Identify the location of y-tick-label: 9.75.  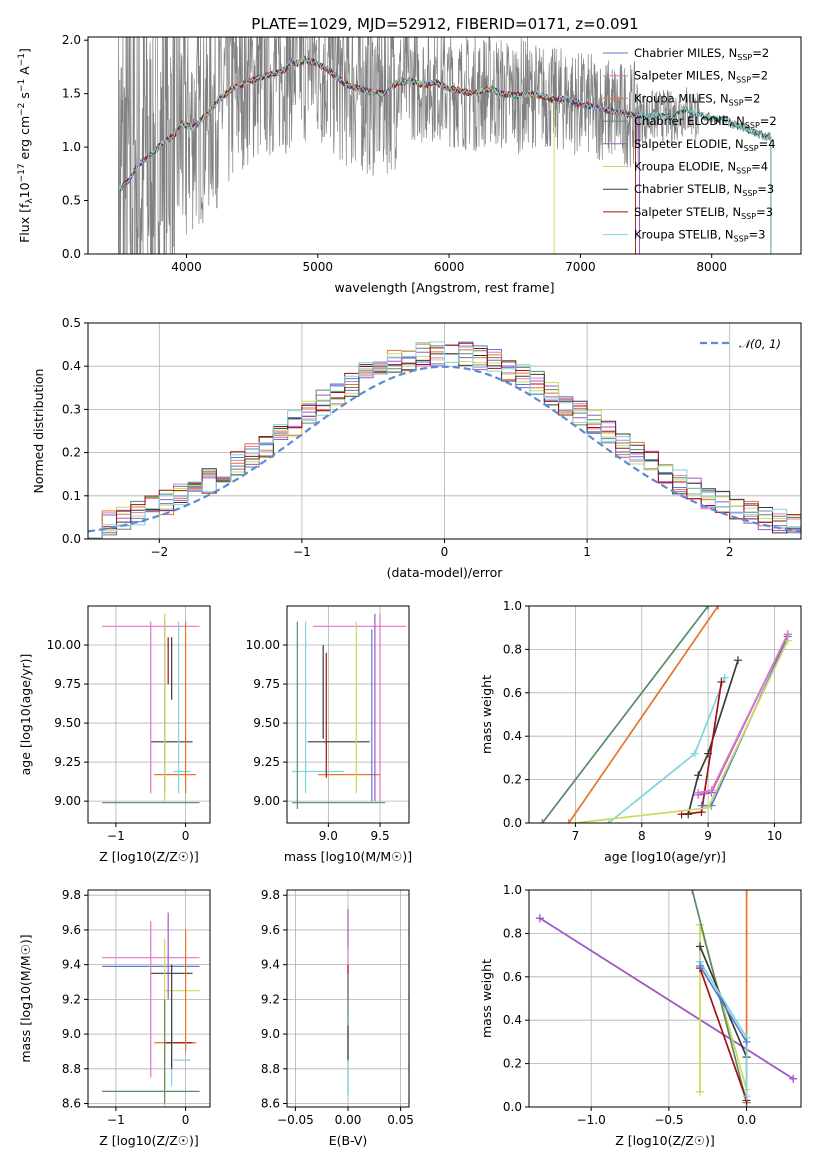
(266, 684).